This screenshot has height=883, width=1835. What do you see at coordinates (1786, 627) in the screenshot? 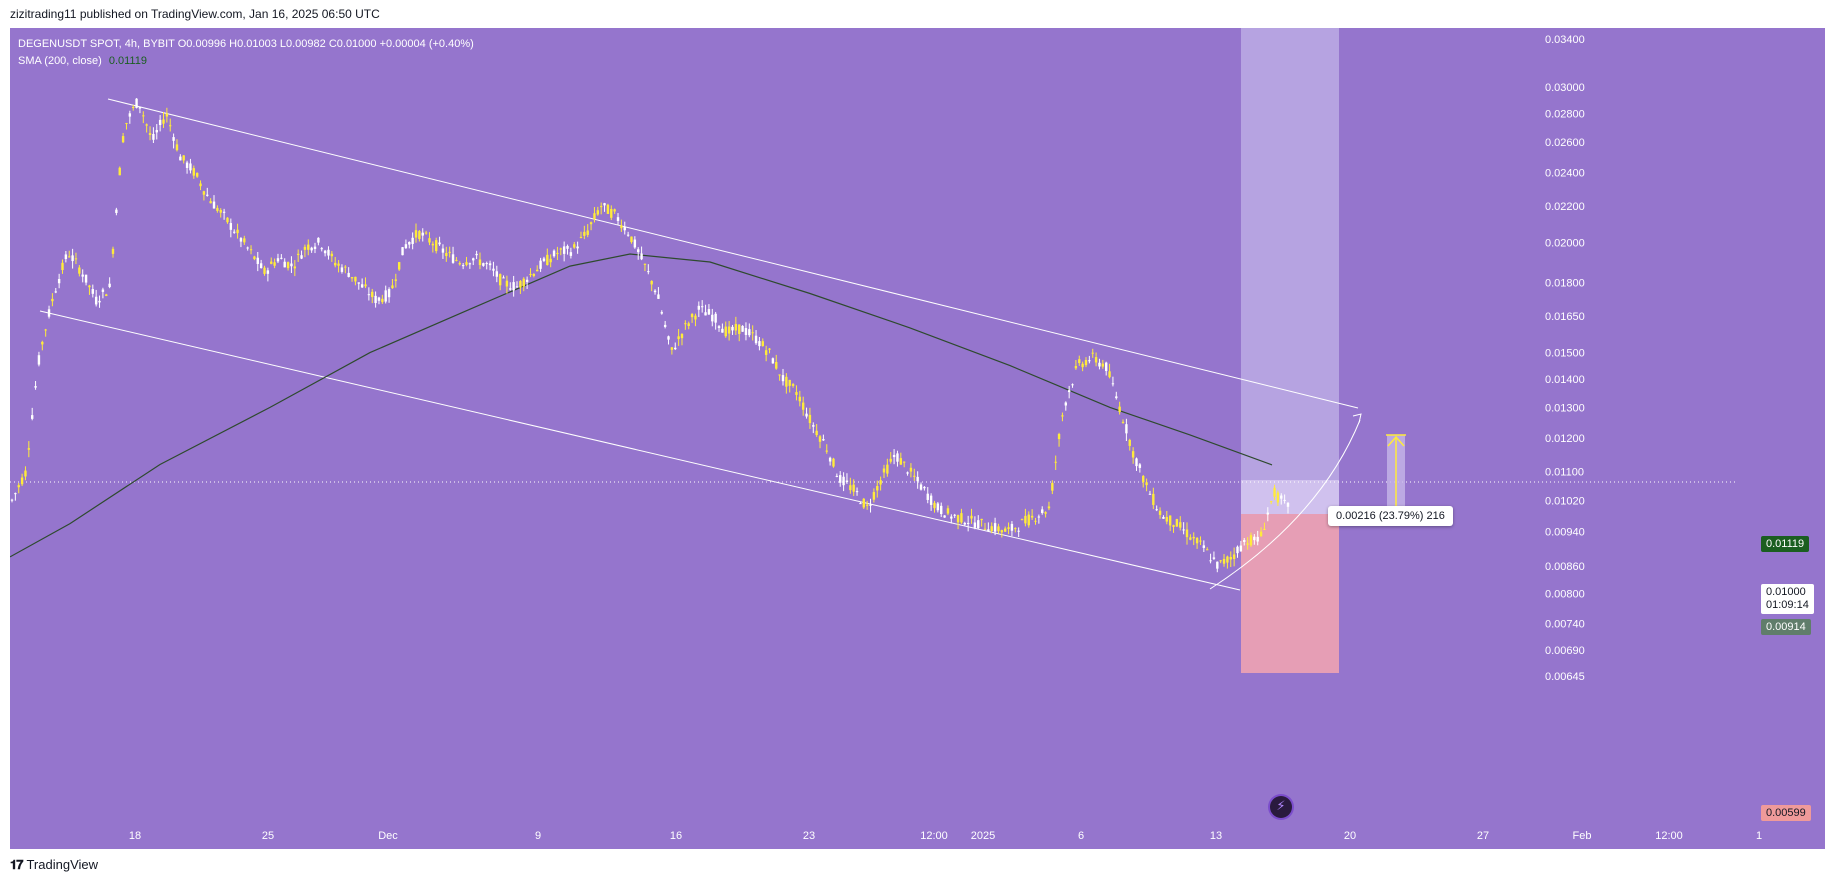
I see `entry-price-badge: 0.00914` at bounding box center [1786, 627].